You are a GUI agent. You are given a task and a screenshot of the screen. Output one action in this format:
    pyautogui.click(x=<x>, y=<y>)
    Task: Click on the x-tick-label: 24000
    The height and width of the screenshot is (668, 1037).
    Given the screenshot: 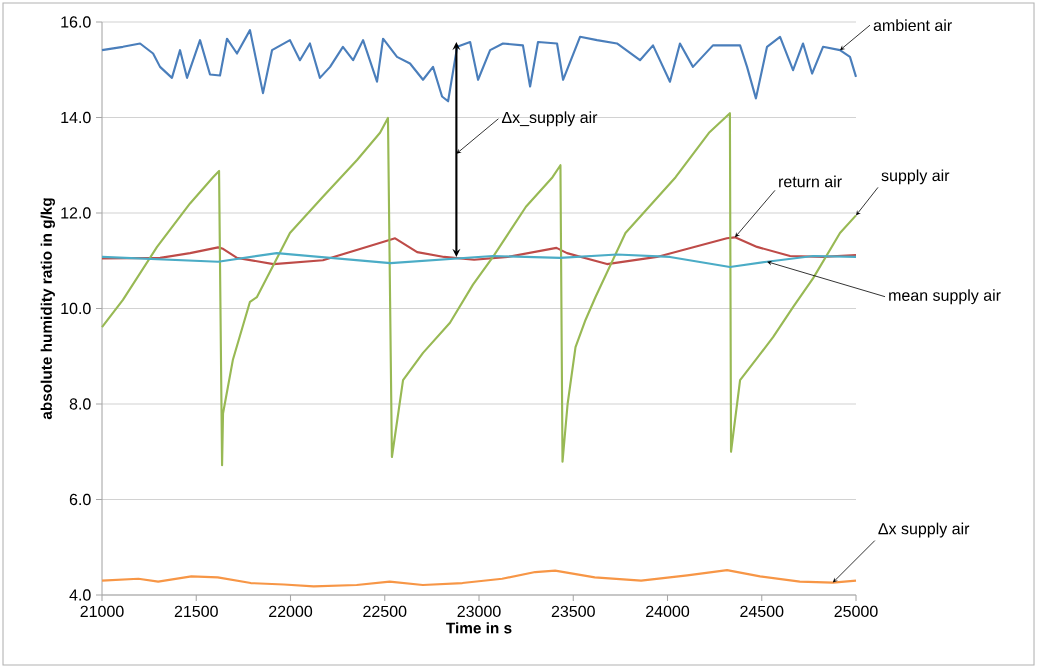 What is the action you would take?
    pyautogui.click(x=668, y=611)
    